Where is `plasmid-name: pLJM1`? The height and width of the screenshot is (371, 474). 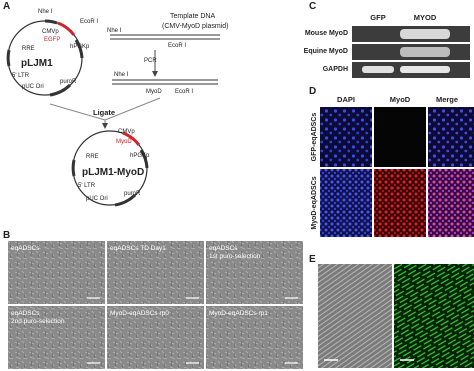 plasmid-name: pLJM1 is located at coordinates (37, 63).